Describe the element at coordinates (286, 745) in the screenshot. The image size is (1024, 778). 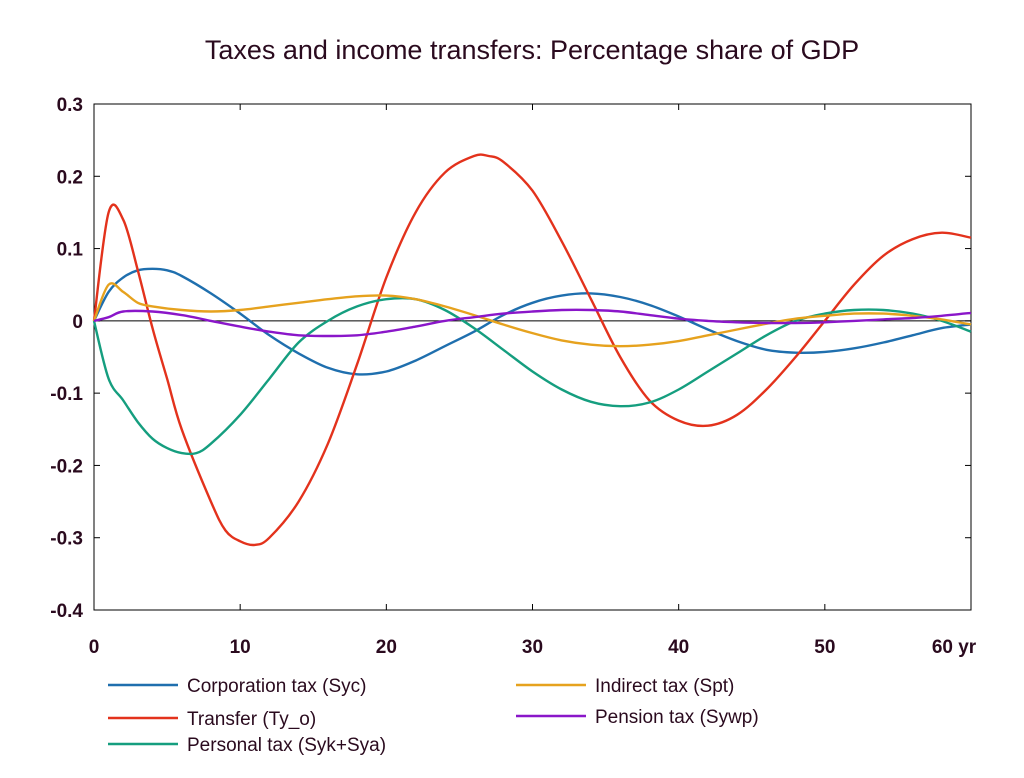
I see `legend-label: Personal tax (Syk+Sya)` at that location.